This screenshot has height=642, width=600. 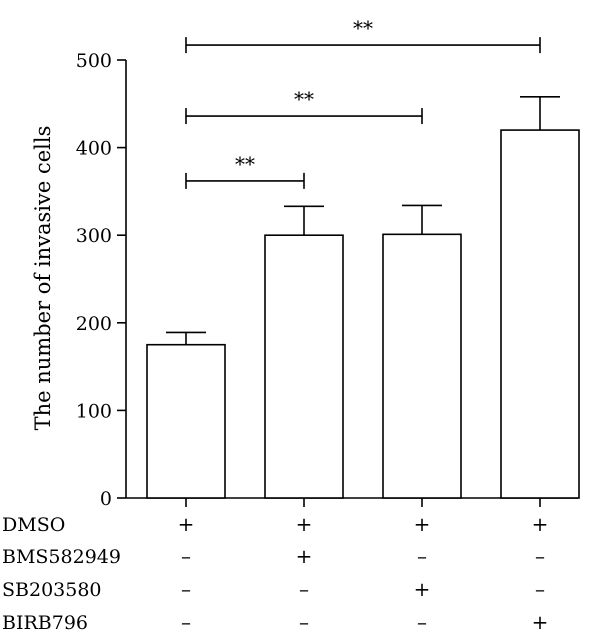 What do you see at coordinates (94, 149) in the screenshot?
I see `y-tick-label: 400` at bounding box center [94, 149].